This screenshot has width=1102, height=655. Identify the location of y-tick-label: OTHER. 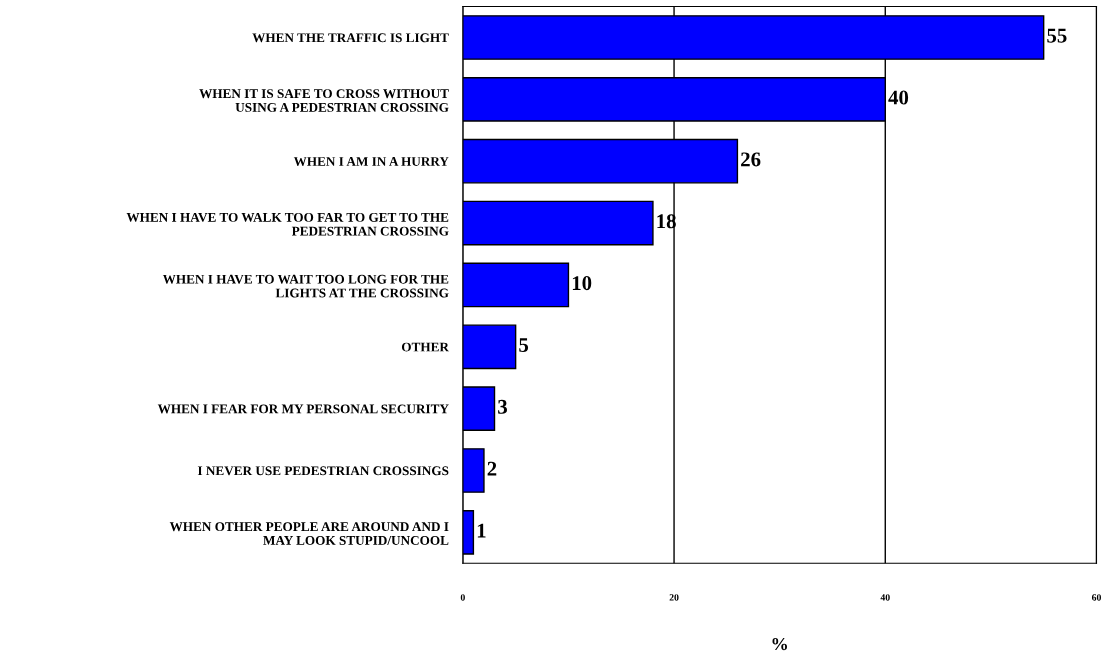
(425, 347).